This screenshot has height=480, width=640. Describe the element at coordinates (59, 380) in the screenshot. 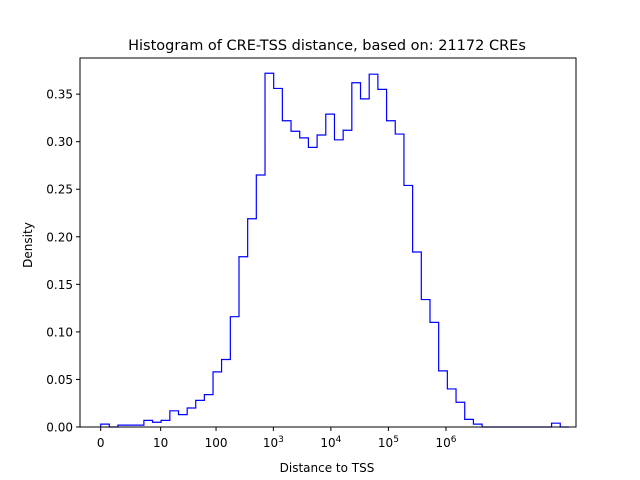

I see `y-tick-label: 0.05` at that location.